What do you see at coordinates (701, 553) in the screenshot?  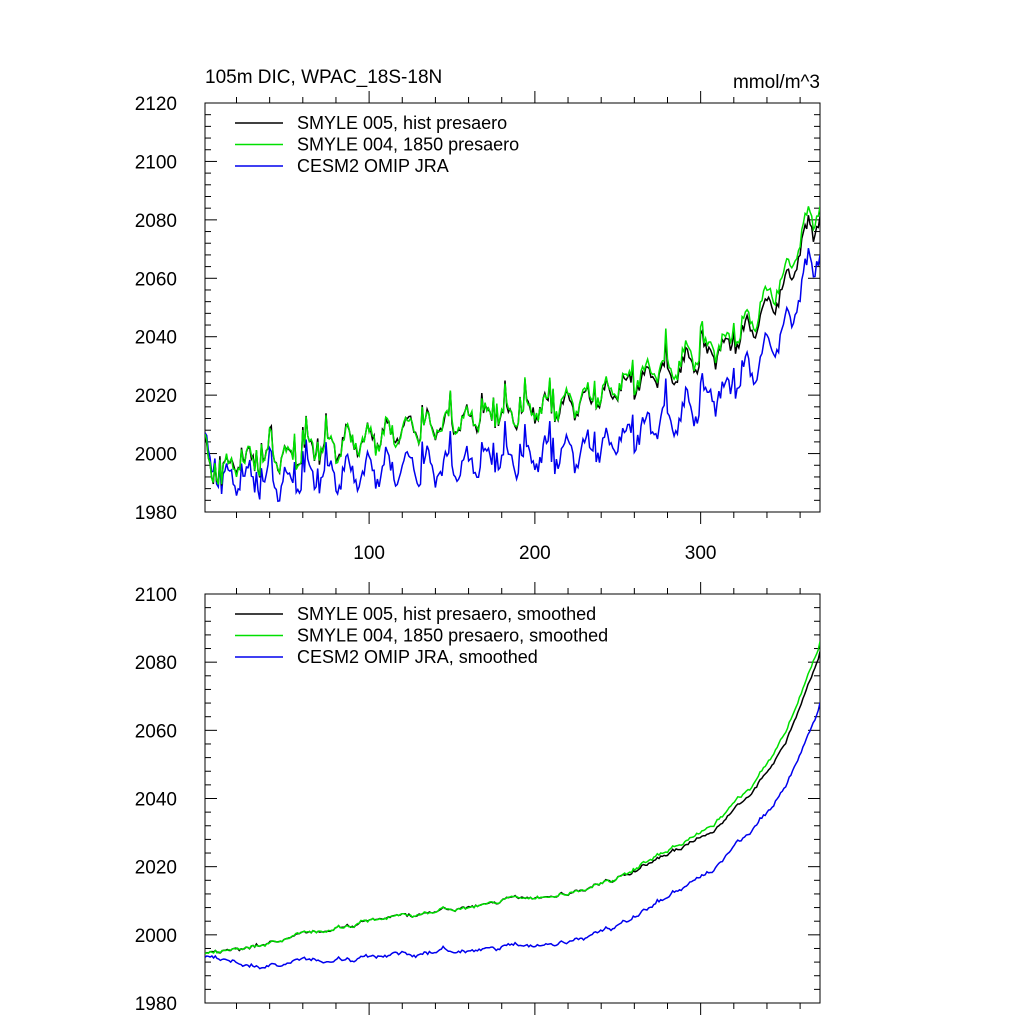 I see `x-tick-label: 300` at bounding box center [701, 553].